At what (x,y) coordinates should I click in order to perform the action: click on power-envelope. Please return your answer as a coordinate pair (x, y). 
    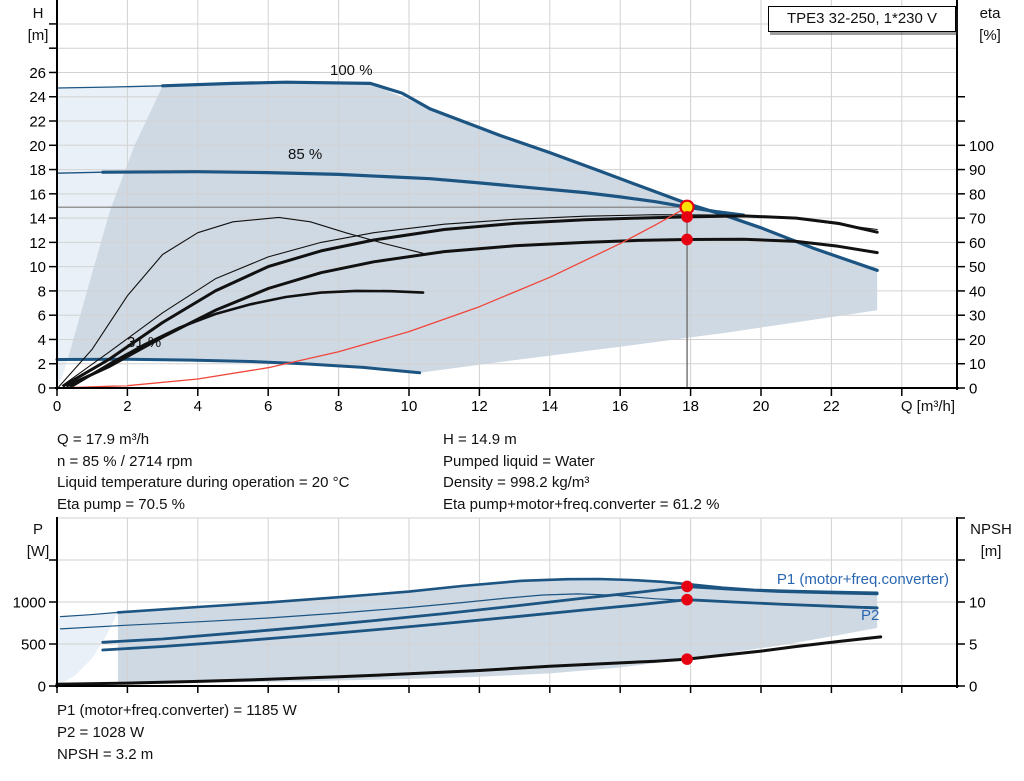
    Looking at the image, I should click on (497, 631).